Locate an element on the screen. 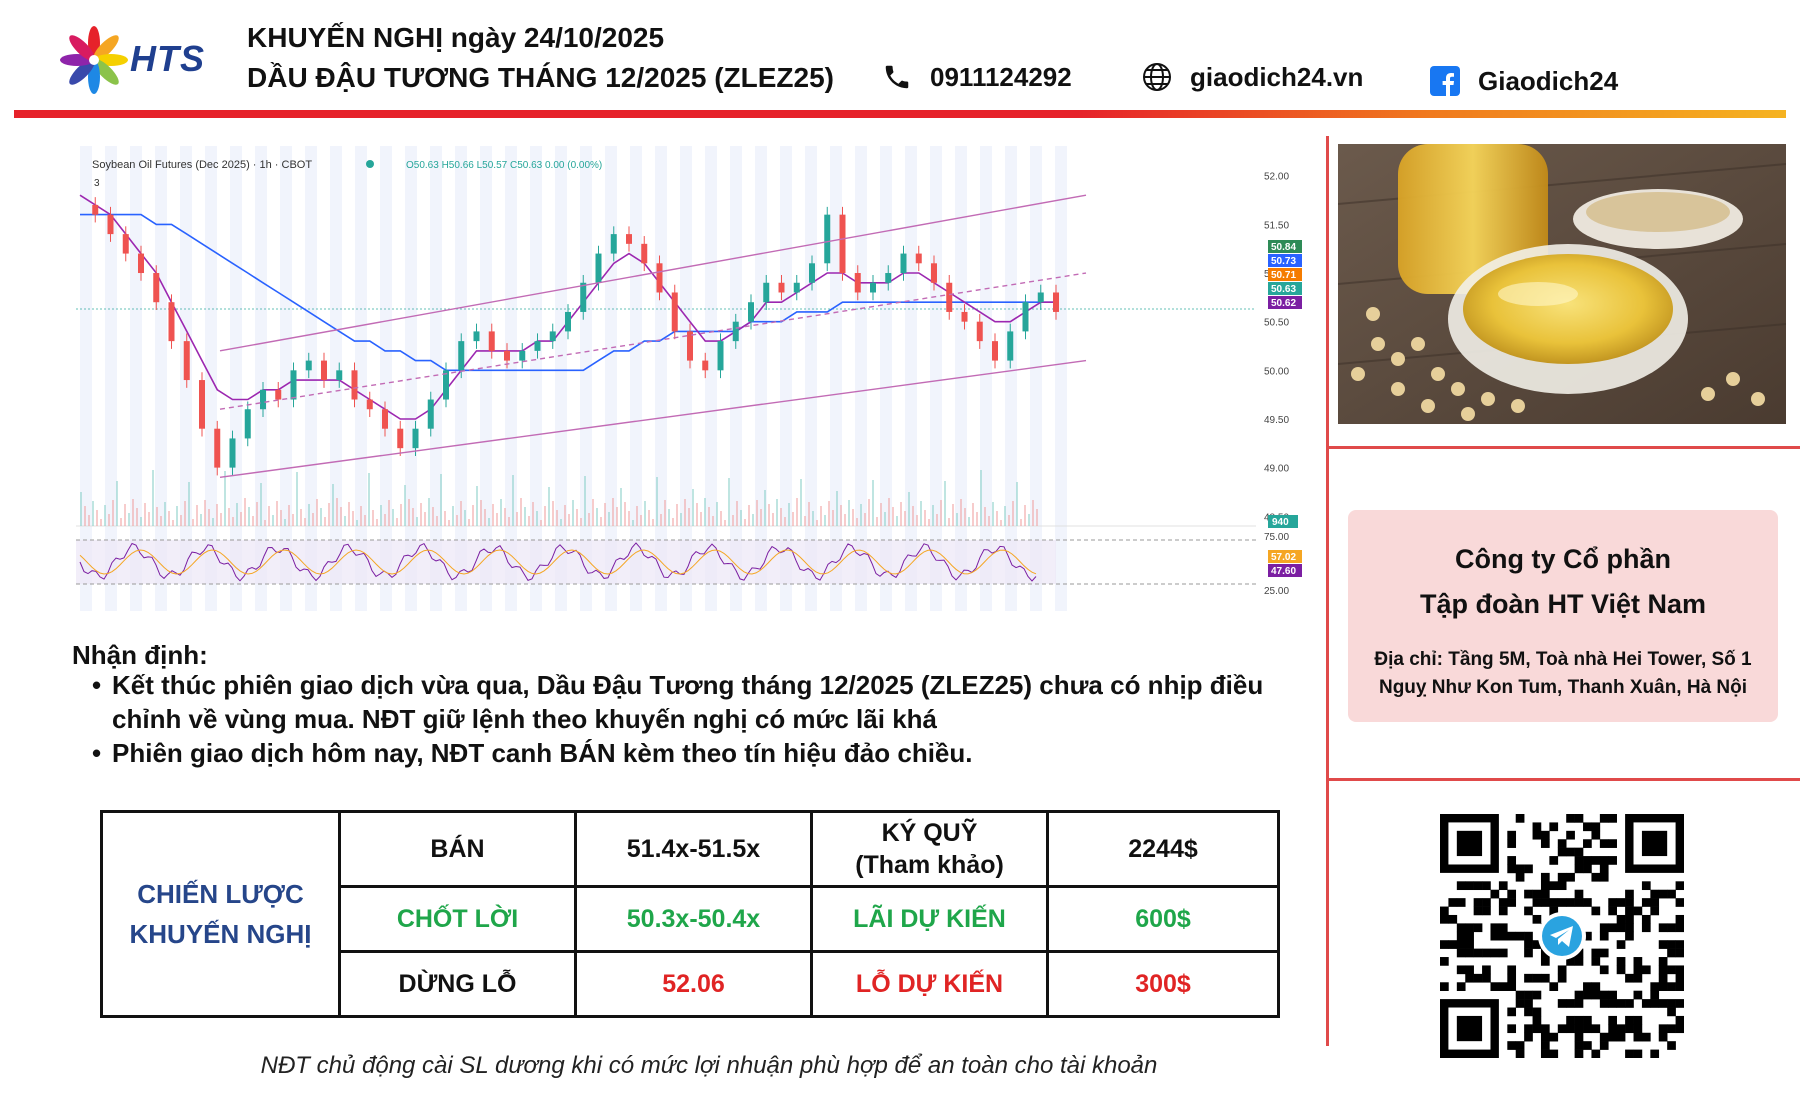 The height and width of the screenshot is (1112, 1800). facebook-contact: Giaodich24 is located at coordinates (1523, 81).